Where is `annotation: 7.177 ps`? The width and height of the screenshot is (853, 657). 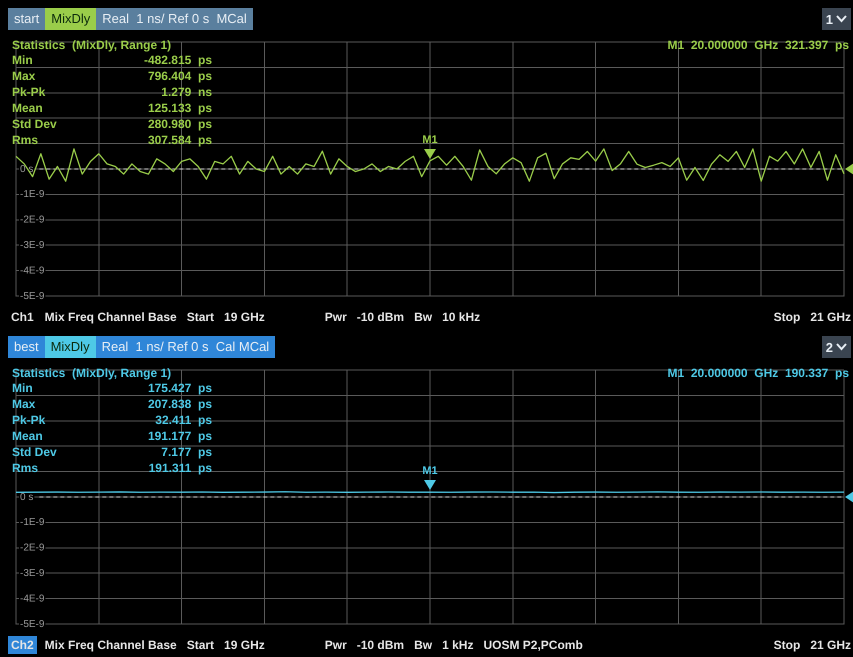
annotation: 7.177 ps is located at coordinates (186, 452).